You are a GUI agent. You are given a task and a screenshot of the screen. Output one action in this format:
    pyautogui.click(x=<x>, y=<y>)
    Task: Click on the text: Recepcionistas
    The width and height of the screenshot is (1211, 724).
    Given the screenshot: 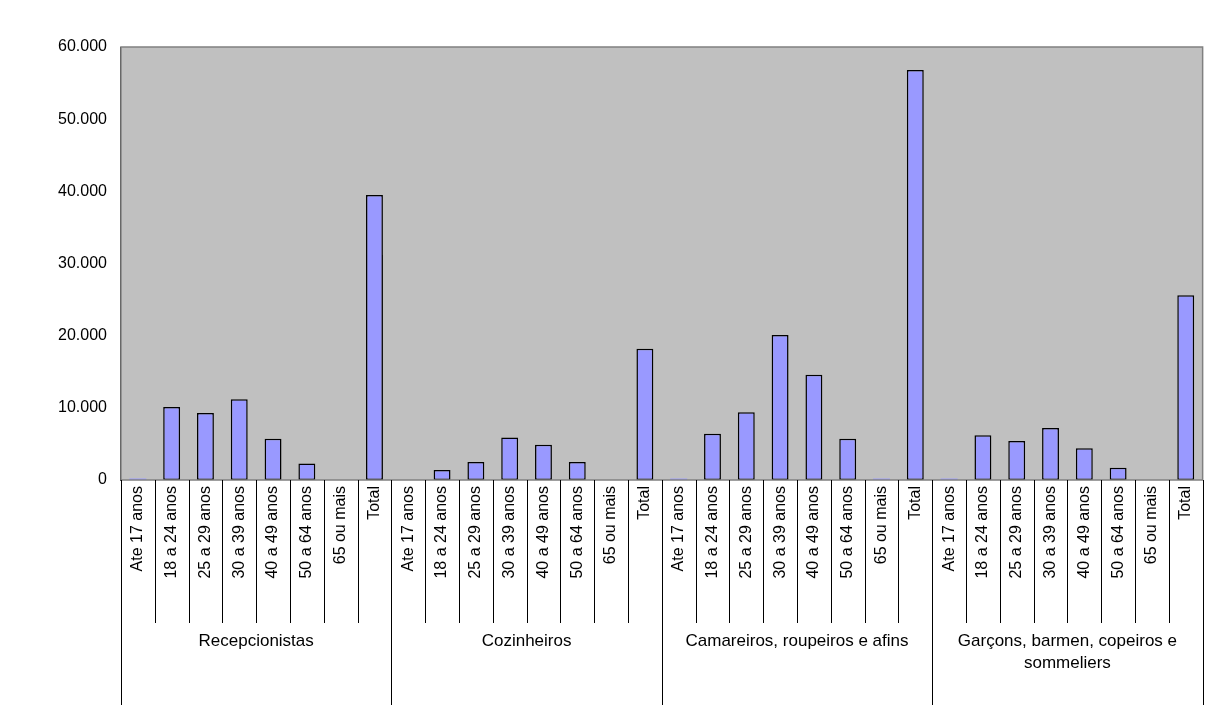 What is the action you would take?
    pyautogui.click(x=256, y=641)
    